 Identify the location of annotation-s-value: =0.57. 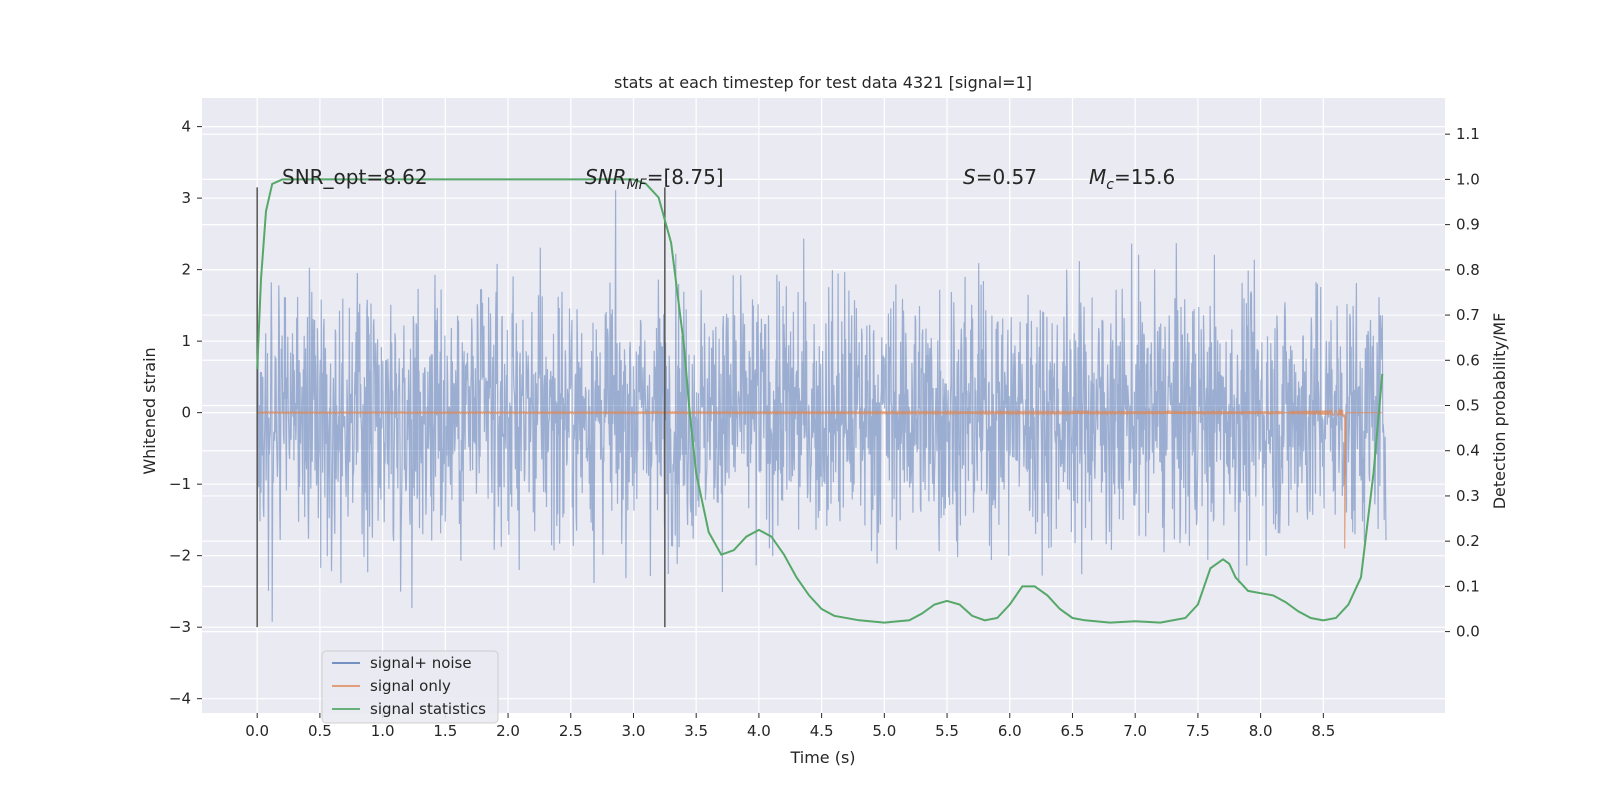
(1006, 177).